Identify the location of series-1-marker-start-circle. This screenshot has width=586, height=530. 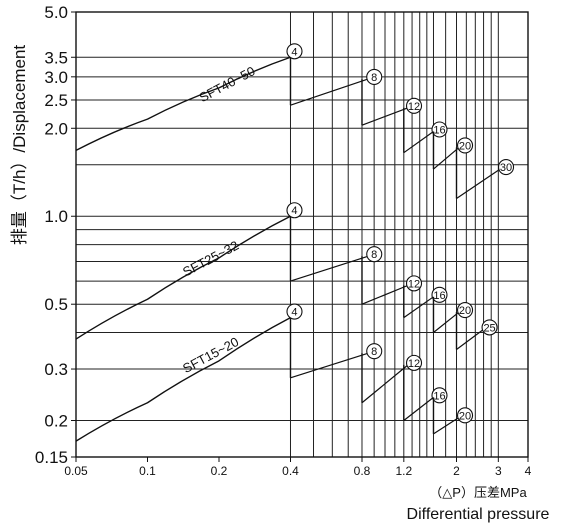
(294, 210).